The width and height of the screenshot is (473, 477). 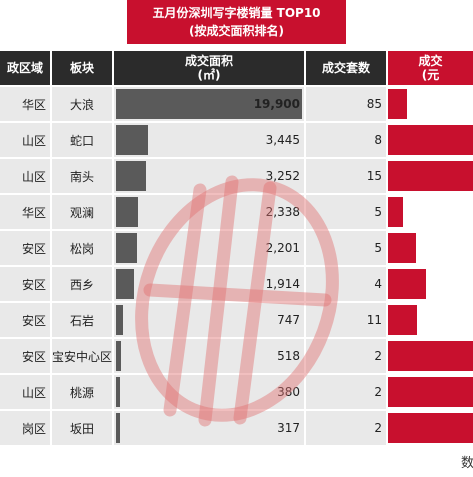 What do you see at coordinates (82, 68) in the screenshot?
I see `header-block: 板块` at bounding box center [82, 68].